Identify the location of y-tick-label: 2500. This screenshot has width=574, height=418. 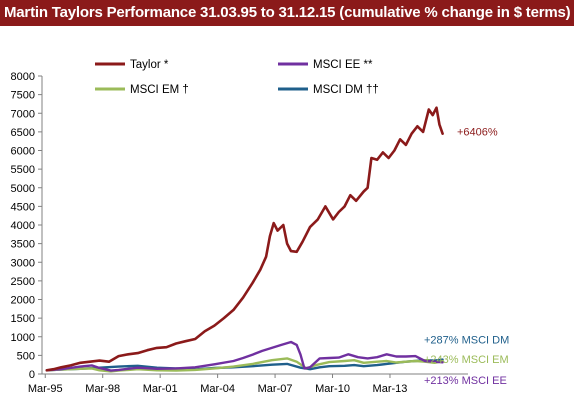
(23, 282).